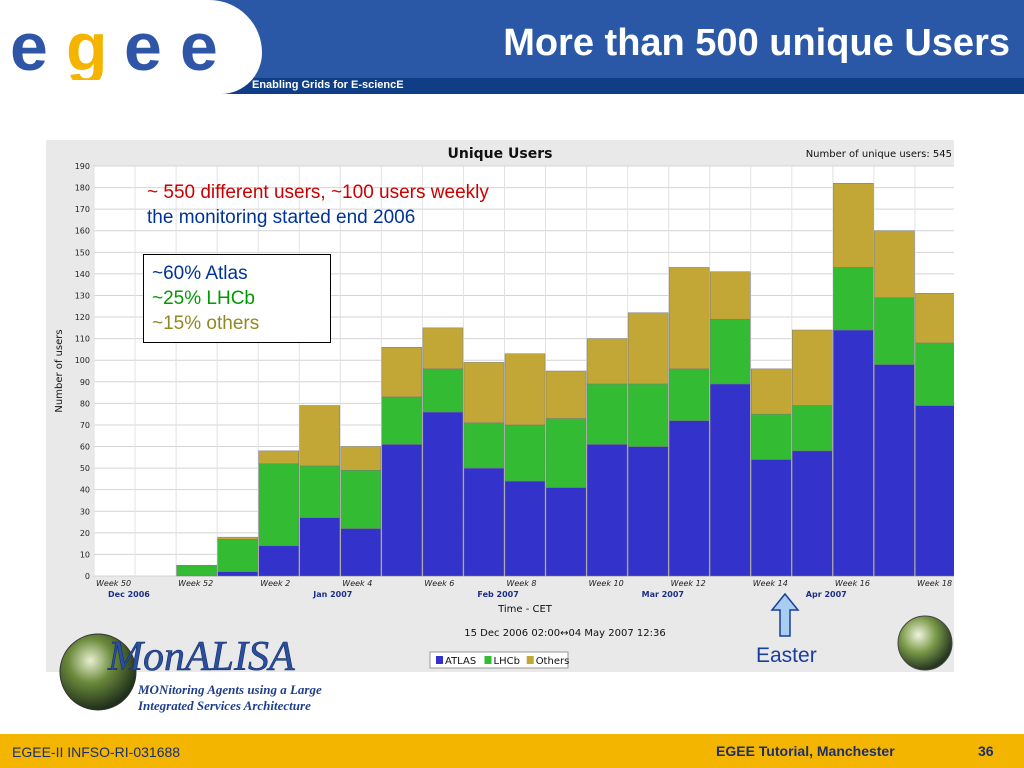 The width and height of the screenshot is (1024, 768). What do you see at coordinates (85, 447) in the screenshot?
I see `y-tick-label: 60` at bounding box center [85, 447].